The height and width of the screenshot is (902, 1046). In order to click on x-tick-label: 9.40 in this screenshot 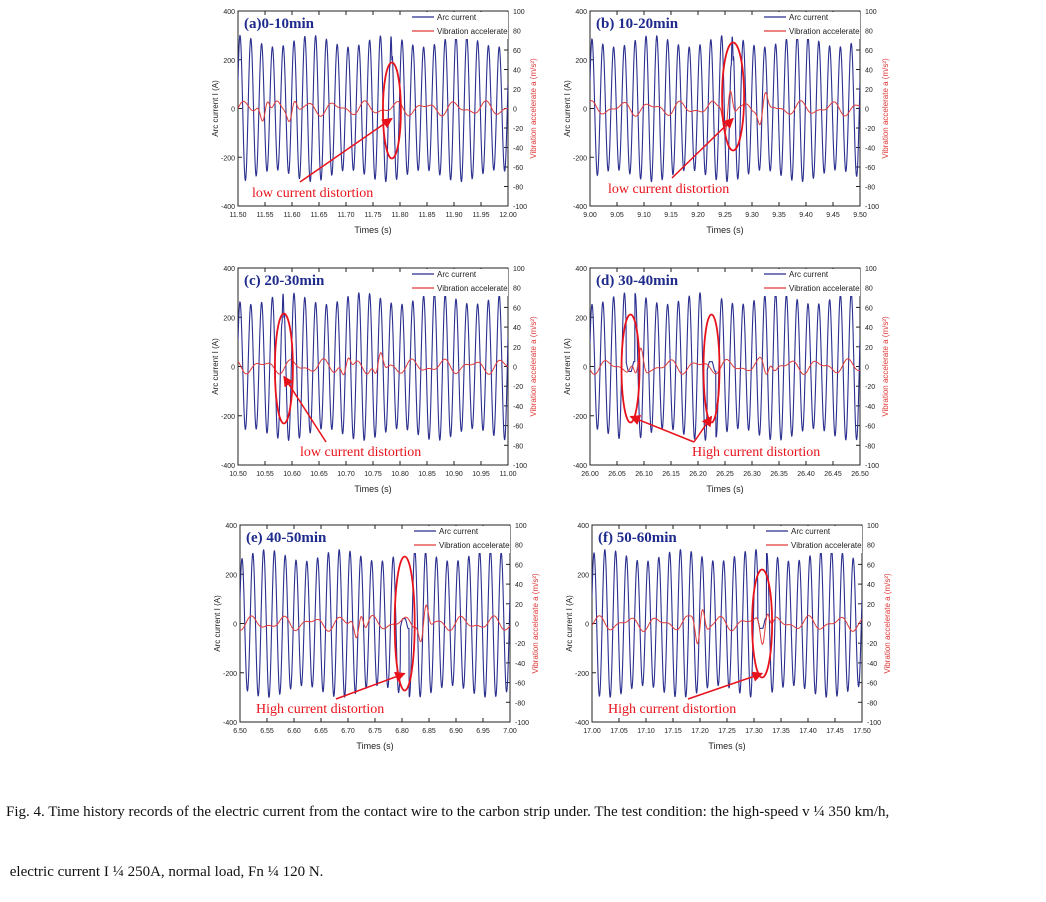, I will do `click(806, 215)`.